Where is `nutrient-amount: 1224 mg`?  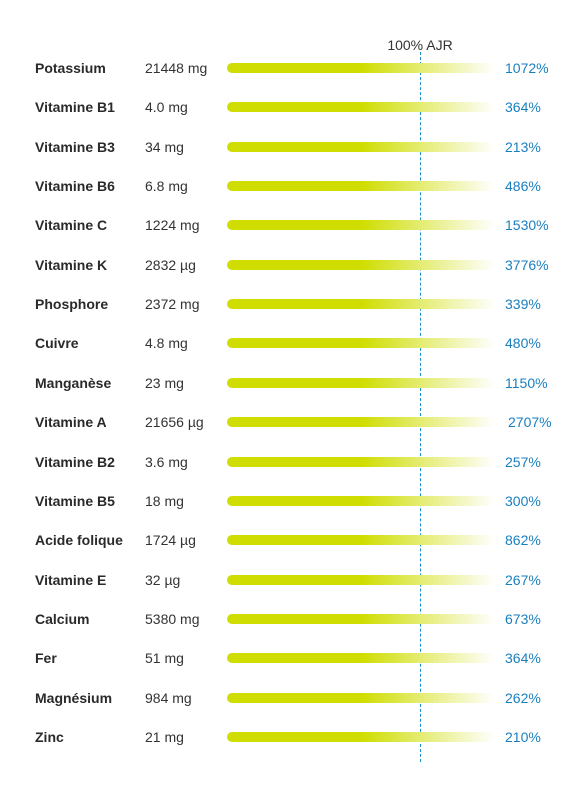 nutrient-amount: 1224 mg is located at coordinates (172, 225).